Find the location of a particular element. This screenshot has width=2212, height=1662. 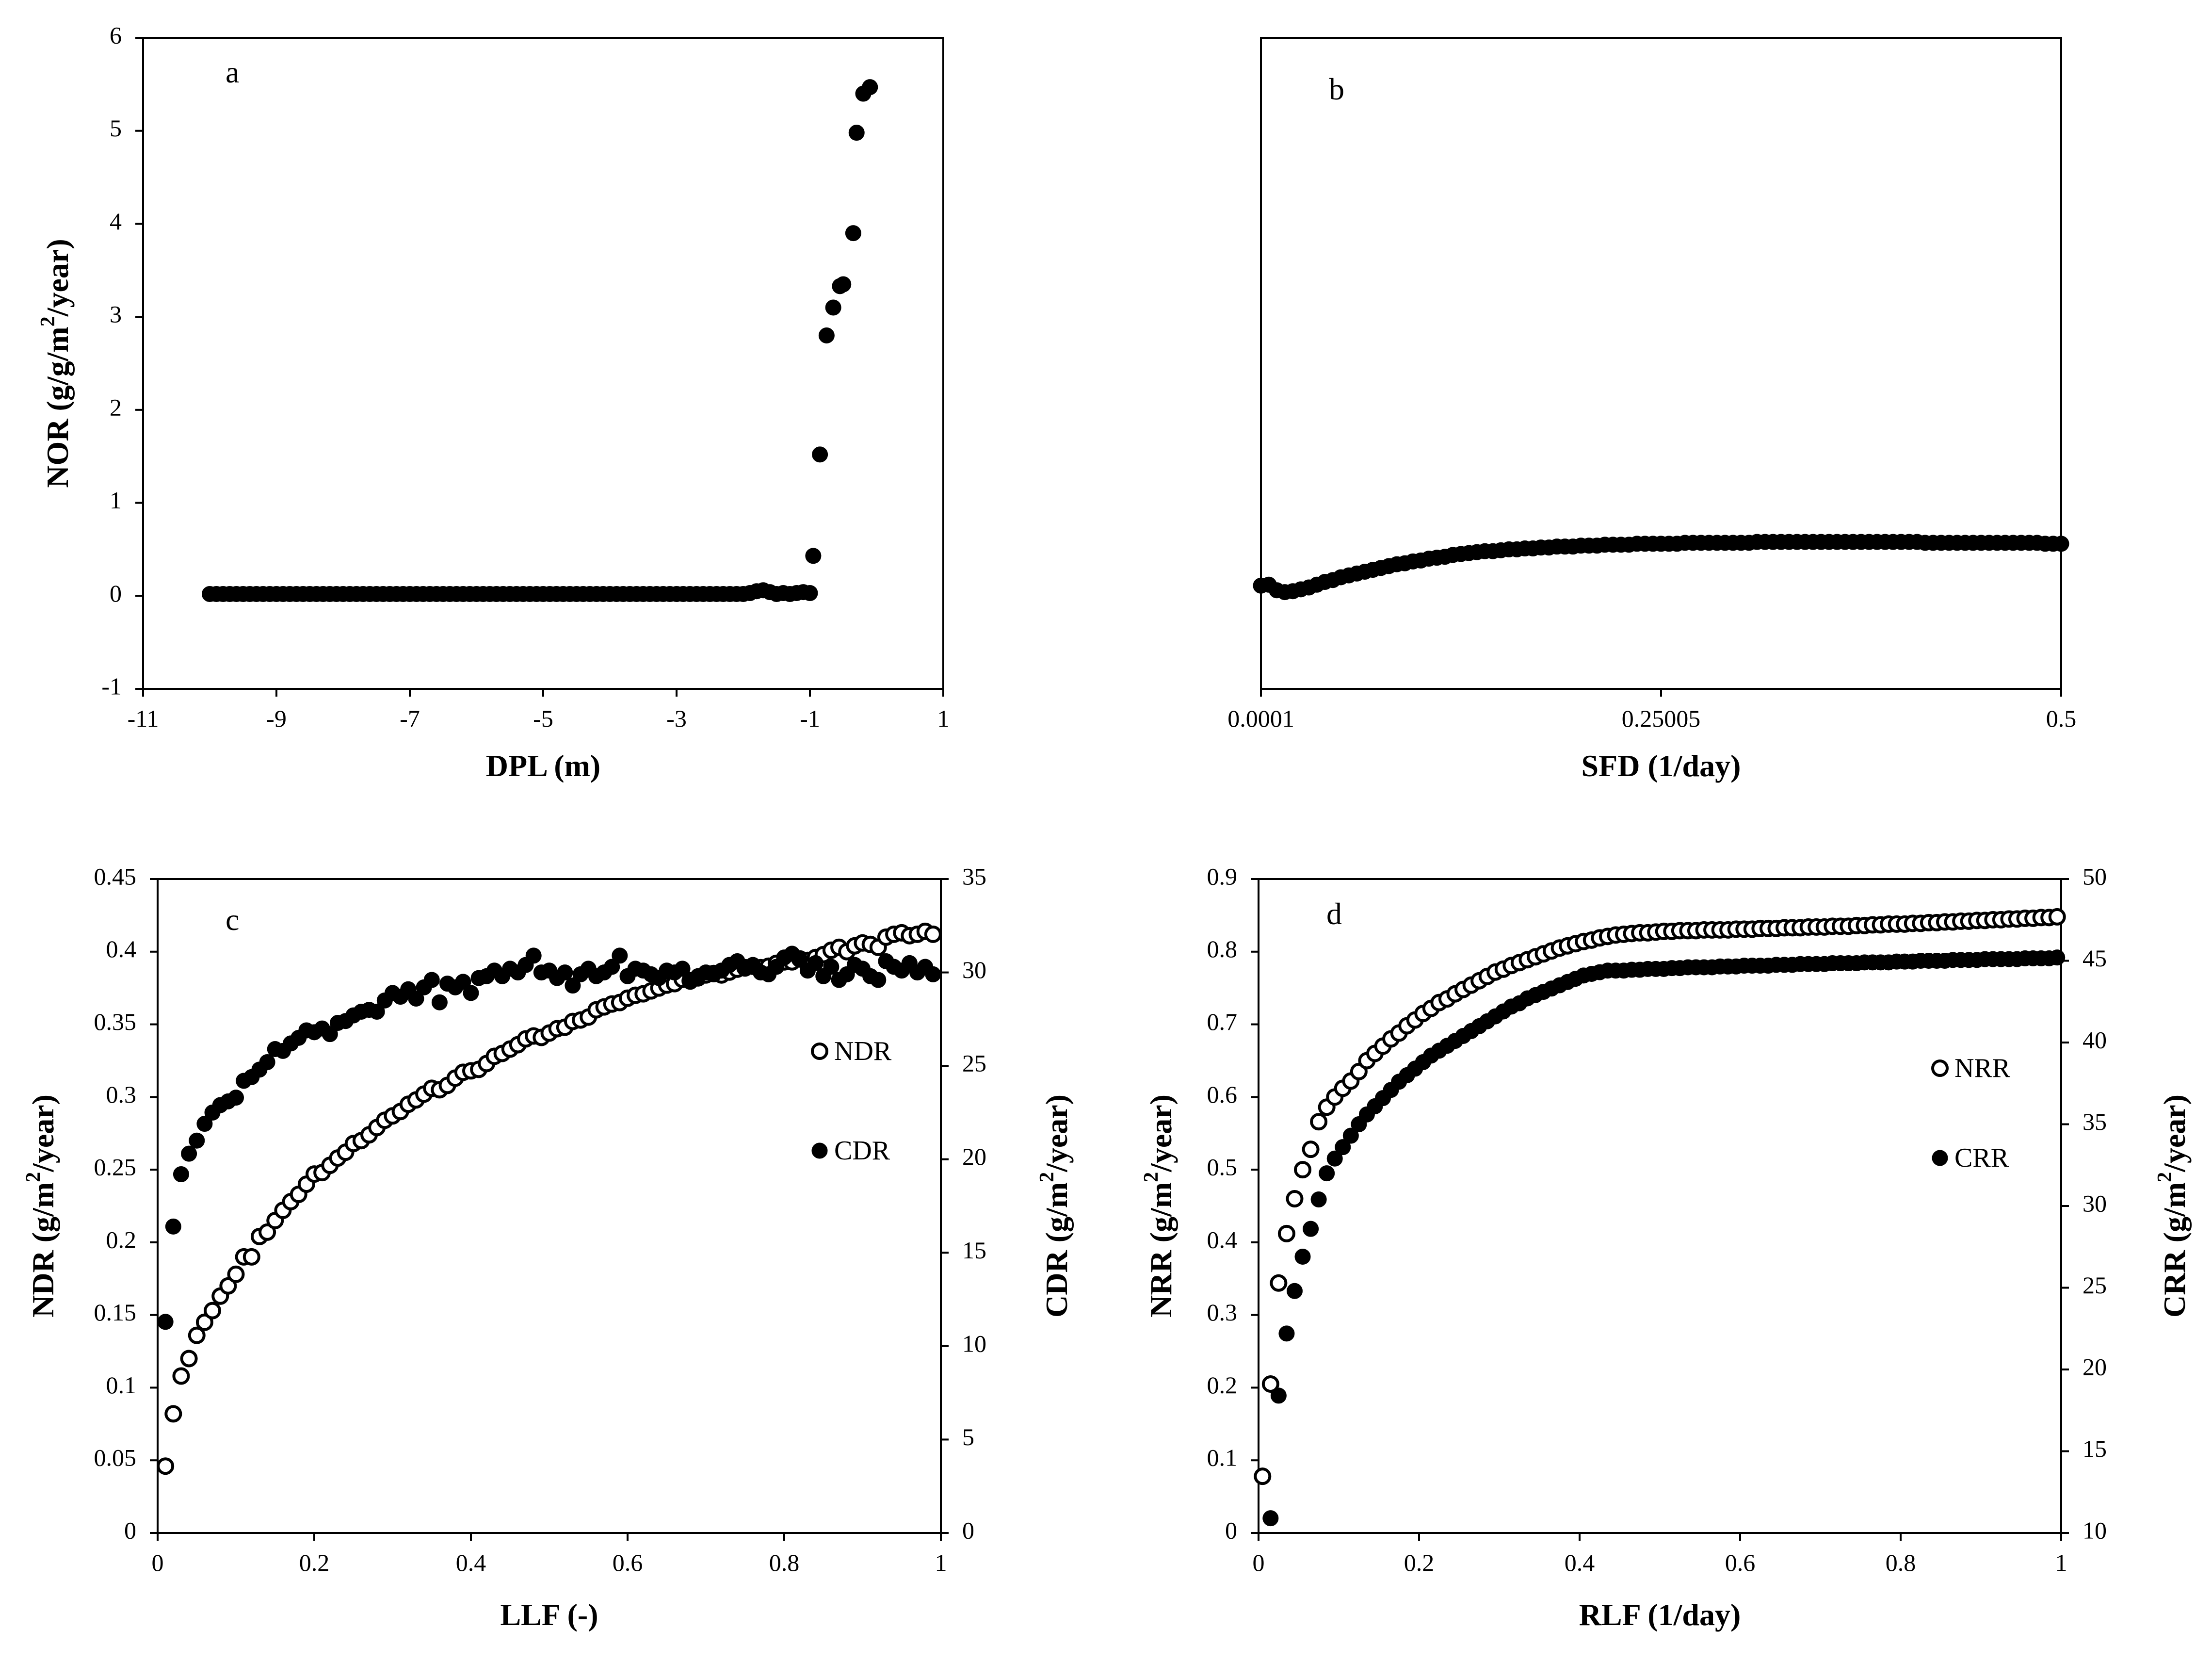

y2-tick-label-d: 30 is located at coordinates (2095, 1203).